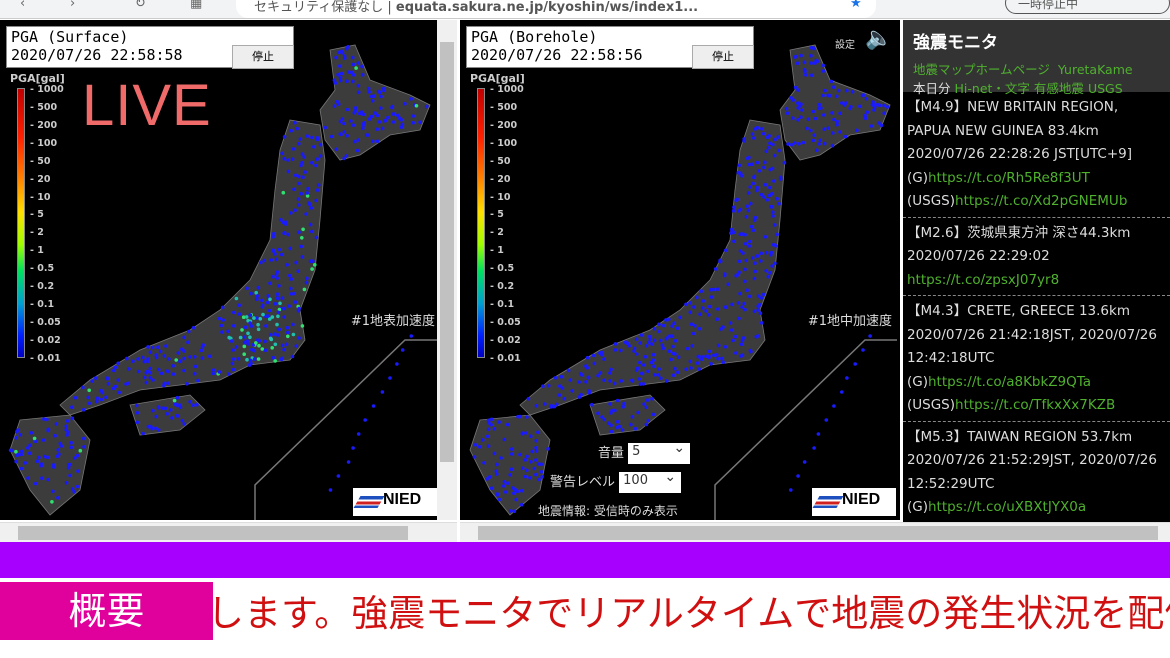  I want to click on legend-tick: - 50, so click(500, 161).